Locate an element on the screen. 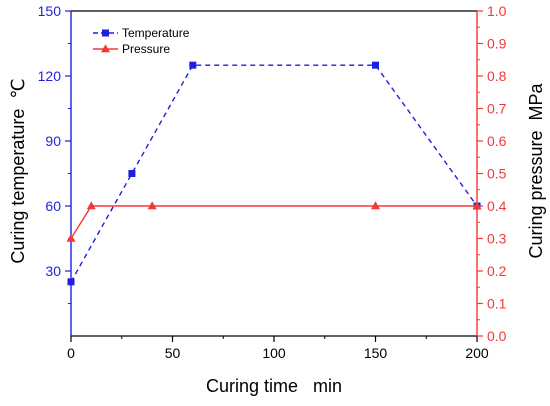 The height and width of the screenshot is (406, 550). x-tick-label: 100 is located at coordinates (274, 353).